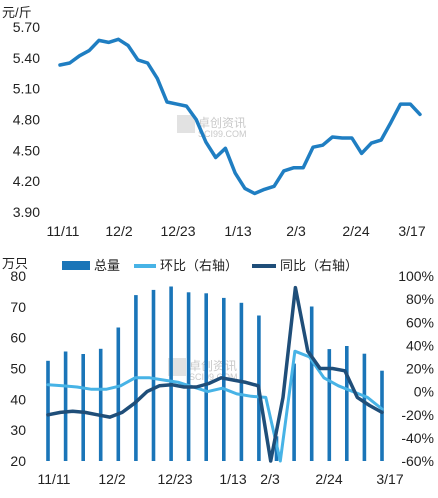  Describe the element at coordinates (63, 231) in the screenshot. I see `price-x-tick: 11/11` at that location.